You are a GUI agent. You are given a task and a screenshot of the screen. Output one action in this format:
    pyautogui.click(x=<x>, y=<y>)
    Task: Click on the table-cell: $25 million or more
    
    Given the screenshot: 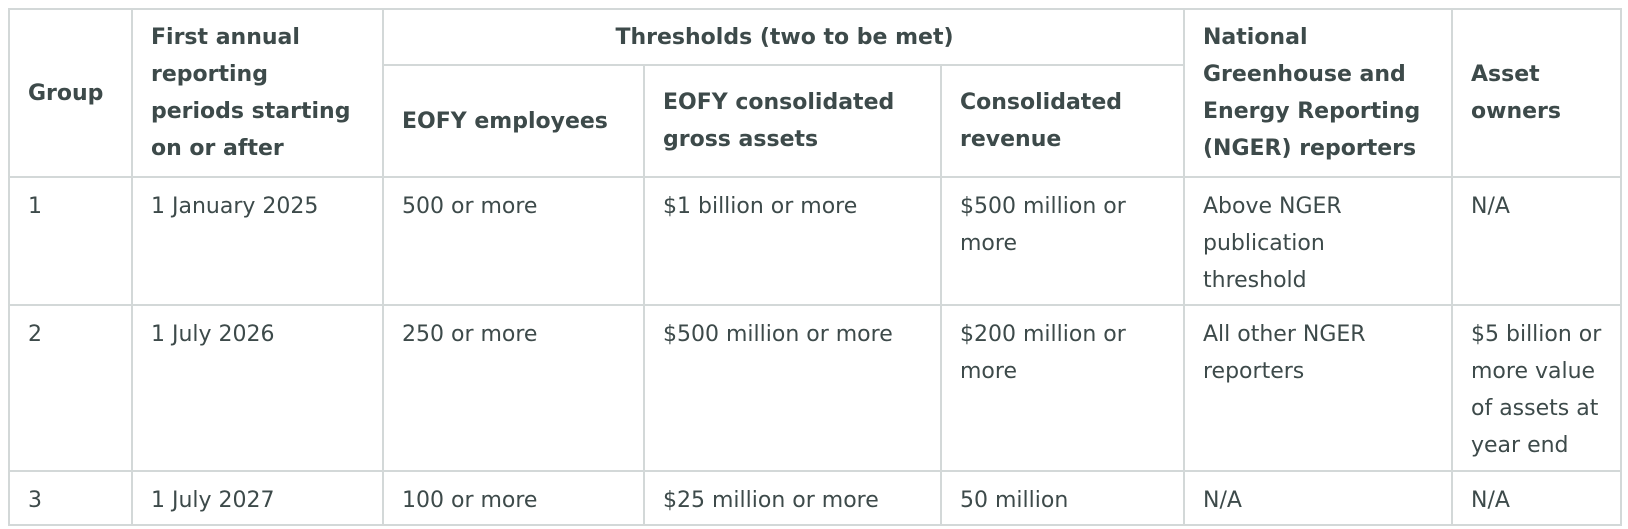 What is the action you would take?
    pyautogui.click(x=792, y=498)
    